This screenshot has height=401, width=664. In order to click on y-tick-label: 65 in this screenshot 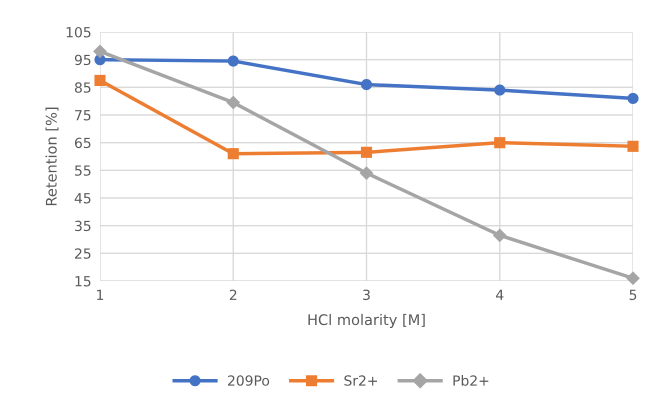, I will do `click(82, 143)`.